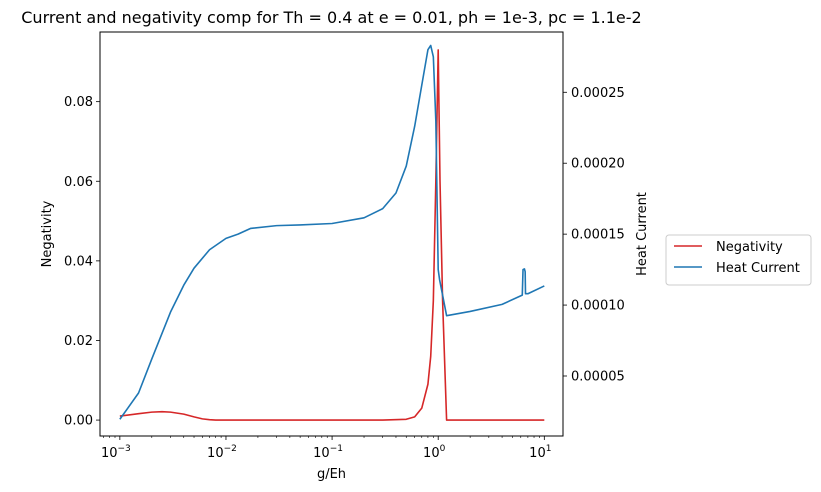  What do you see at coordinates (598, 235) in the screenshot?
I see `y-right-tick-label: 0.00015` at bounding box center [598, 235].